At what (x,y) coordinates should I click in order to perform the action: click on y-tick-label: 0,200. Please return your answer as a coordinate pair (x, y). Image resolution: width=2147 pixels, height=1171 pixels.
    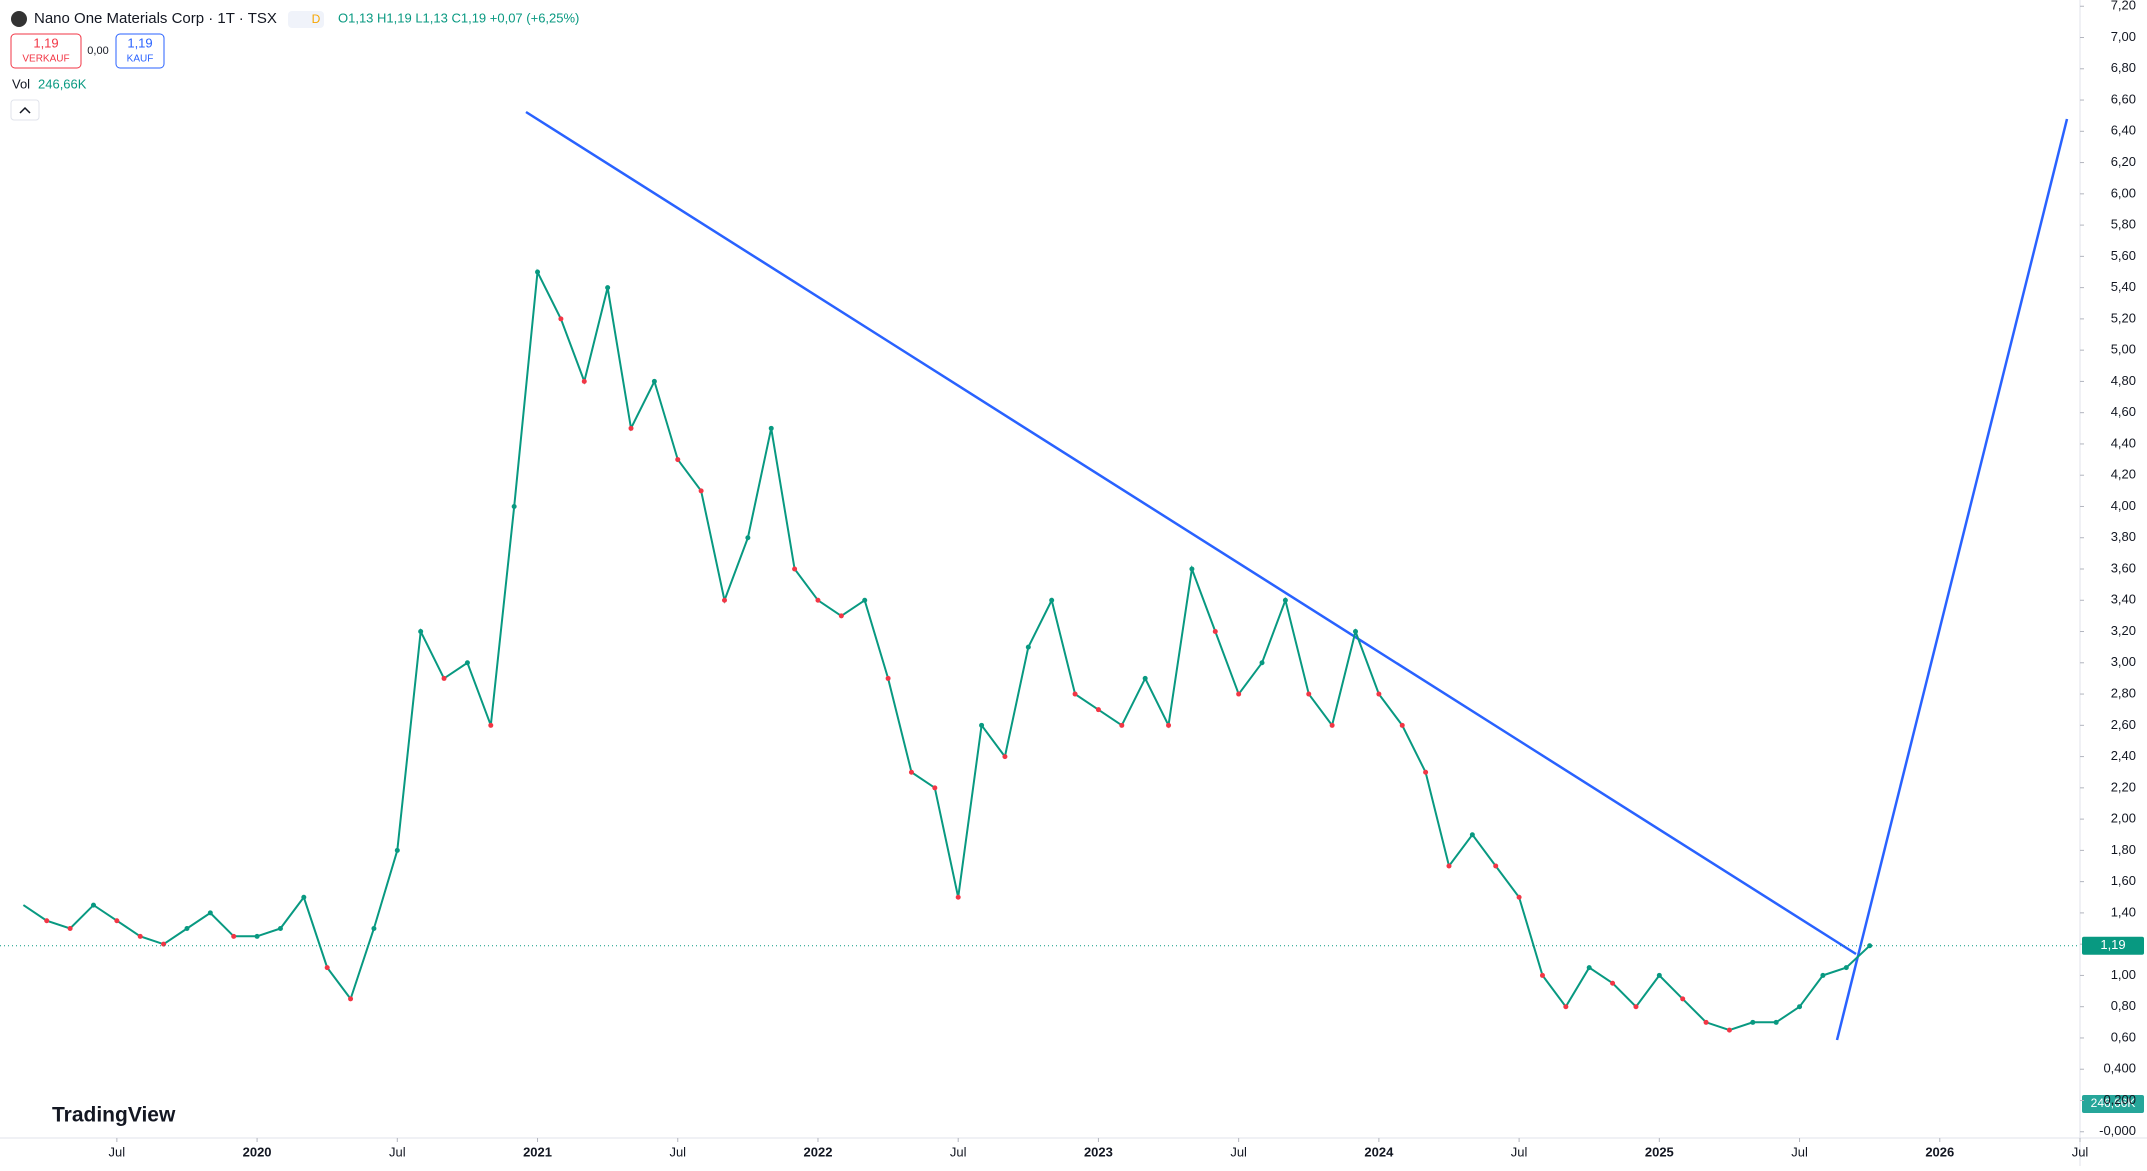
    Looking at the image, I should click on (2119, 1099).